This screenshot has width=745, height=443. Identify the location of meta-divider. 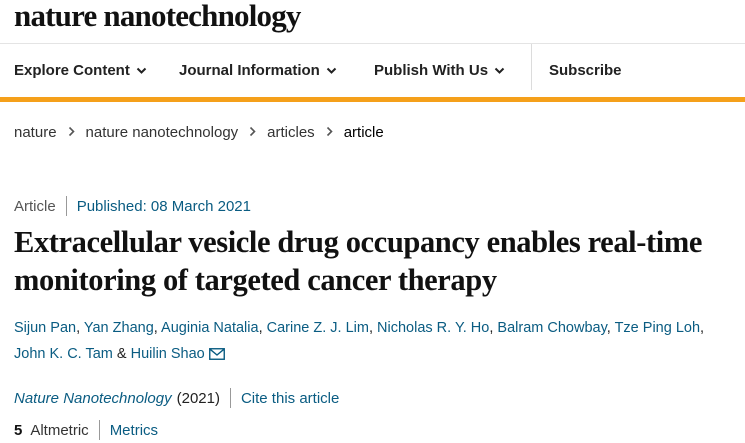
(66, 206).